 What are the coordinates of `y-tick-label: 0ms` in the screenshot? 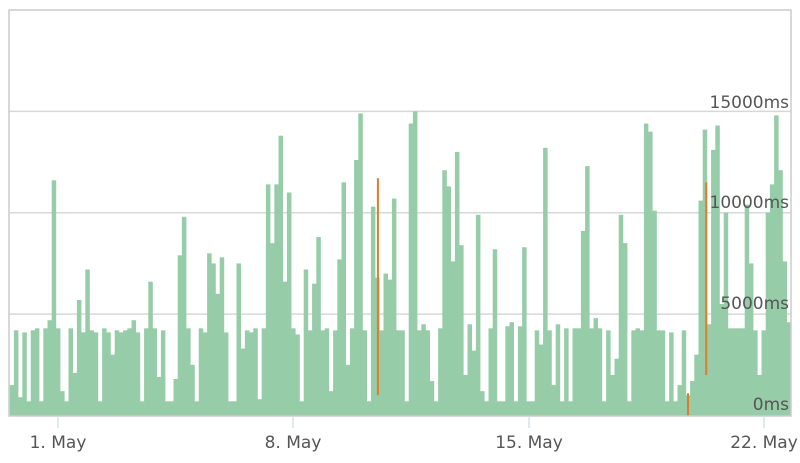 It's located at (771, 405).